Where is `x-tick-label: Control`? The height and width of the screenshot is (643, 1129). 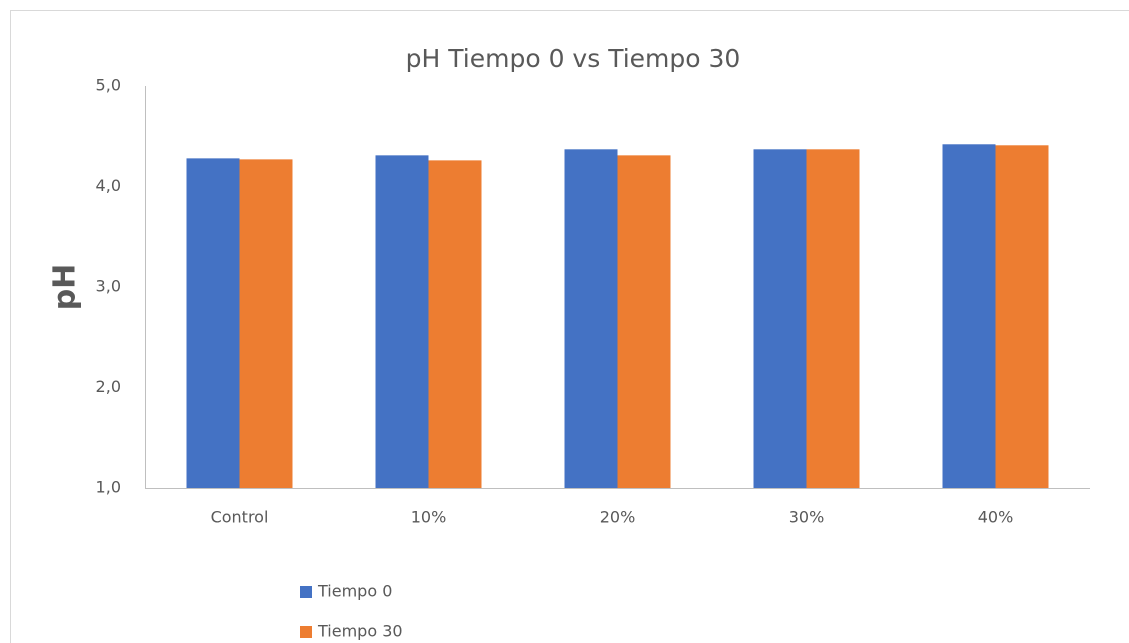 x-tick-label: Control is located at coordinates (240, 517).